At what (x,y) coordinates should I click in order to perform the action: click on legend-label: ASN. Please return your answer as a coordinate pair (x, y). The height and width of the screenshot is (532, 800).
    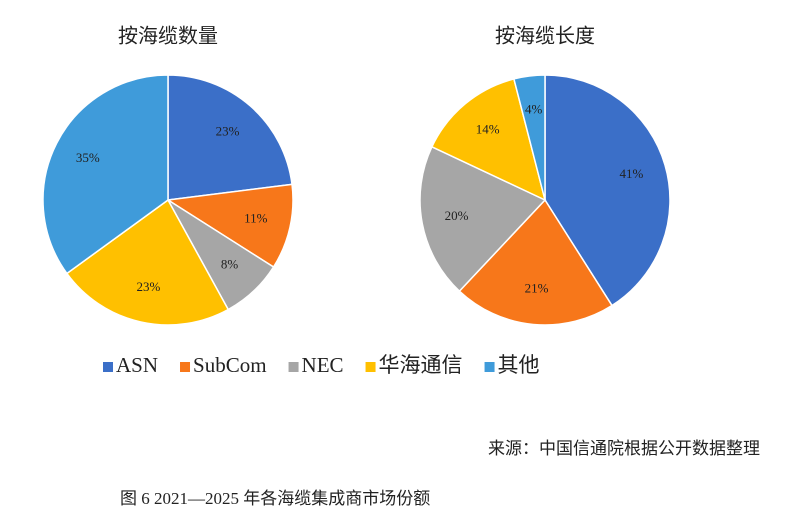
    Looking at the image, I should click on (137, 365).